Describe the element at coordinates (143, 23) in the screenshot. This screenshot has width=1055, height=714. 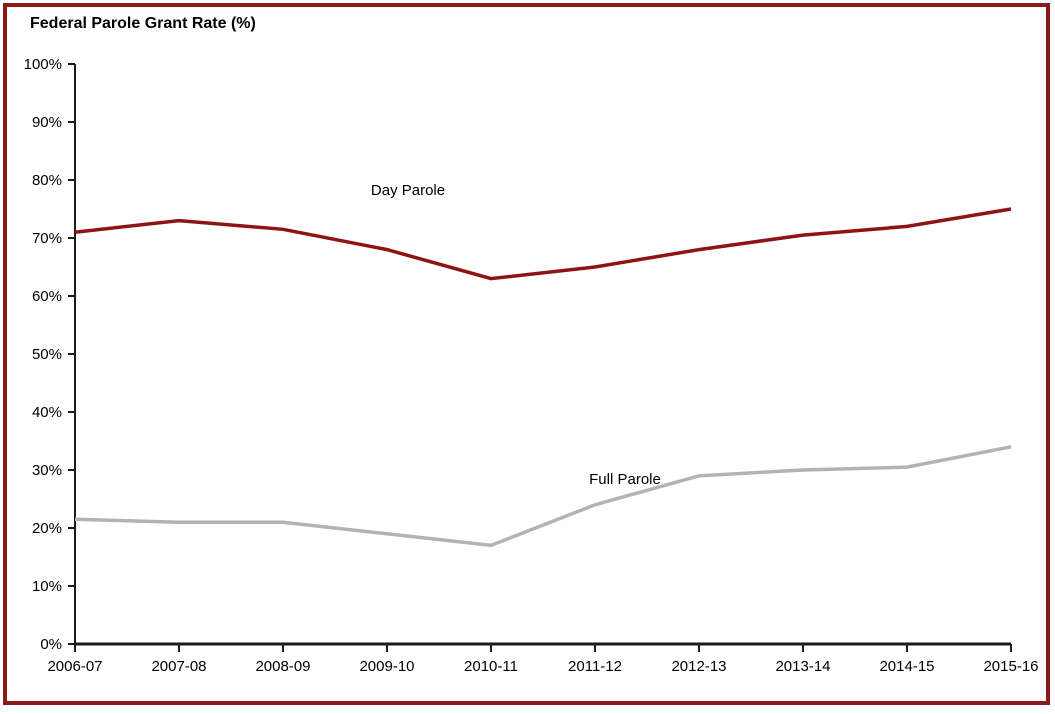
I see `chart-title: Federal Parole Grant Rate (%)` at that location.